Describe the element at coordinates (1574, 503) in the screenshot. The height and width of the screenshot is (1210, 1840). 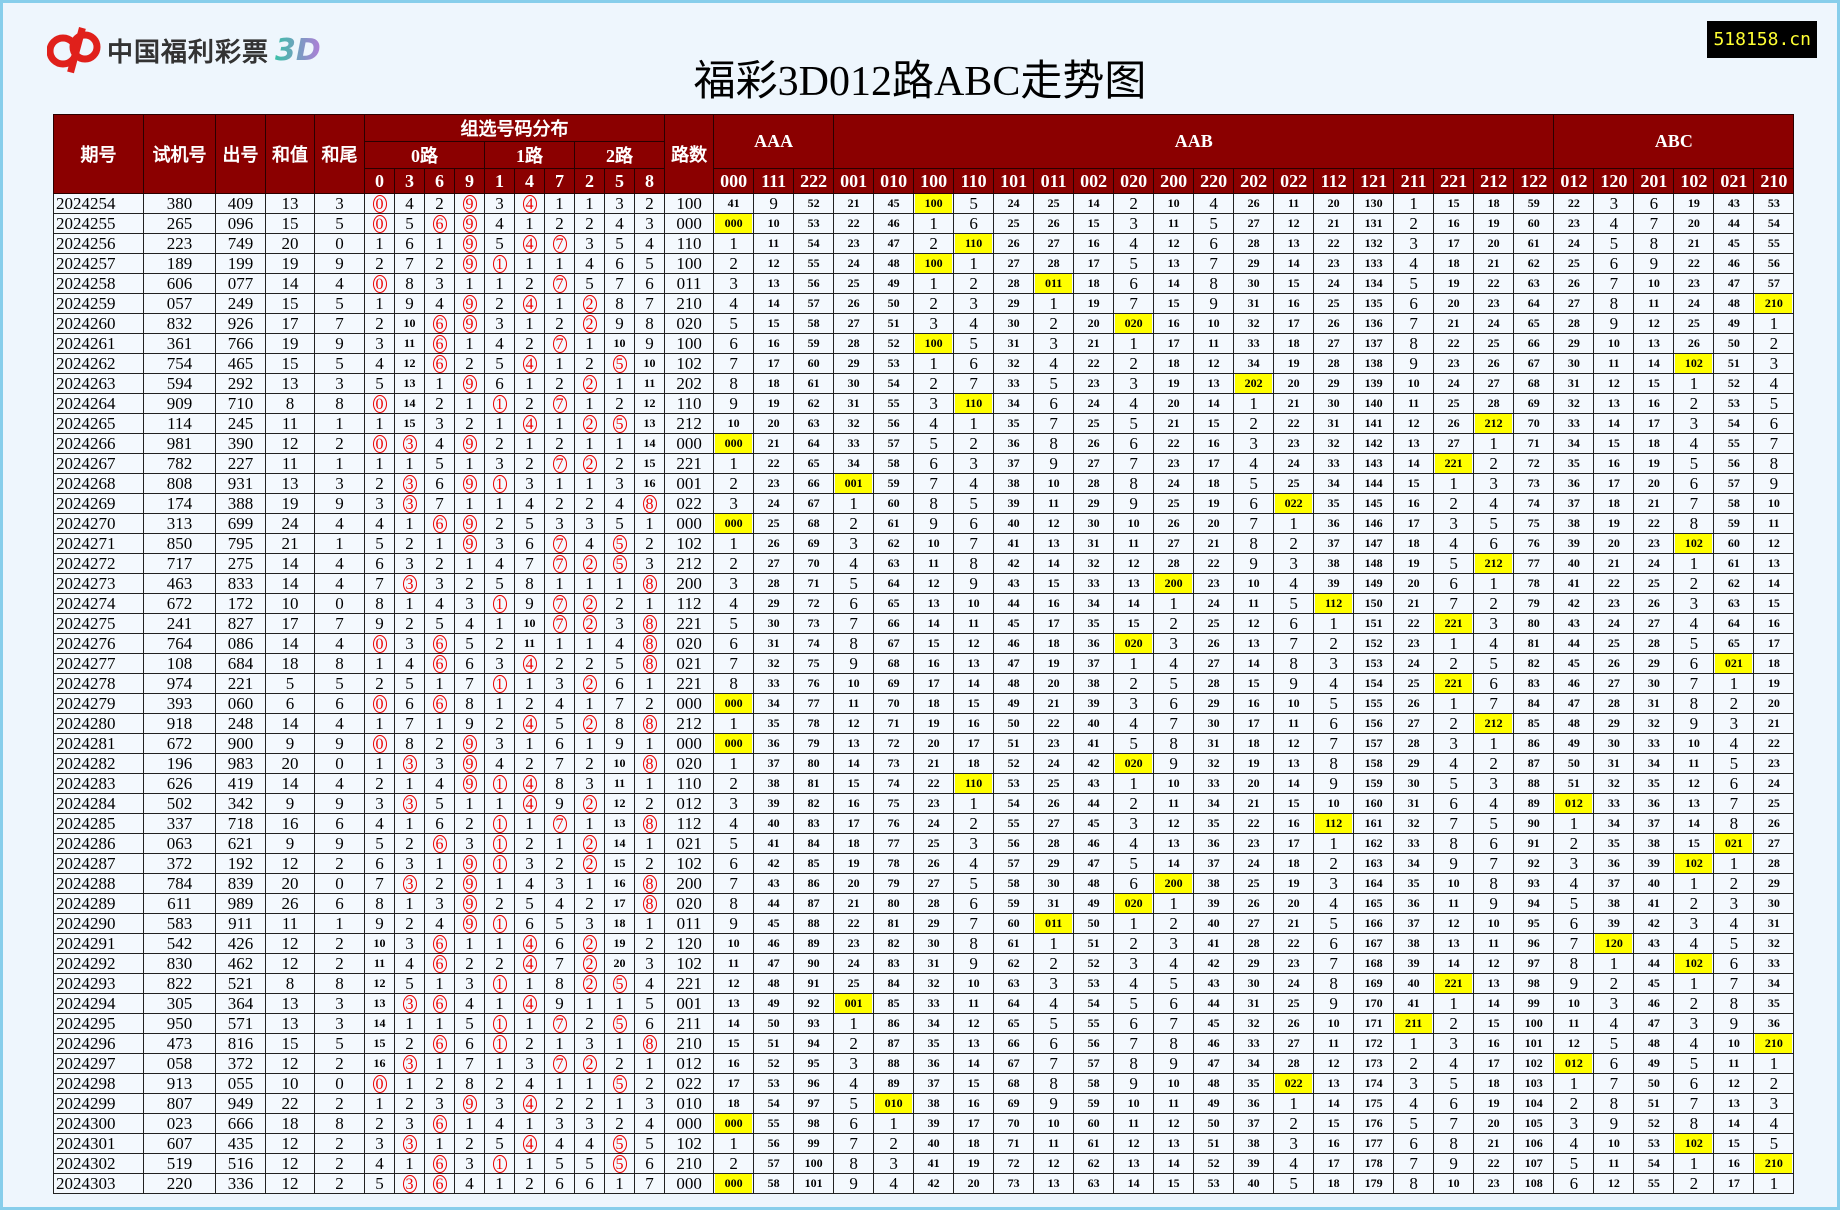
I see `pattern-omission-cell: 37` at that location.